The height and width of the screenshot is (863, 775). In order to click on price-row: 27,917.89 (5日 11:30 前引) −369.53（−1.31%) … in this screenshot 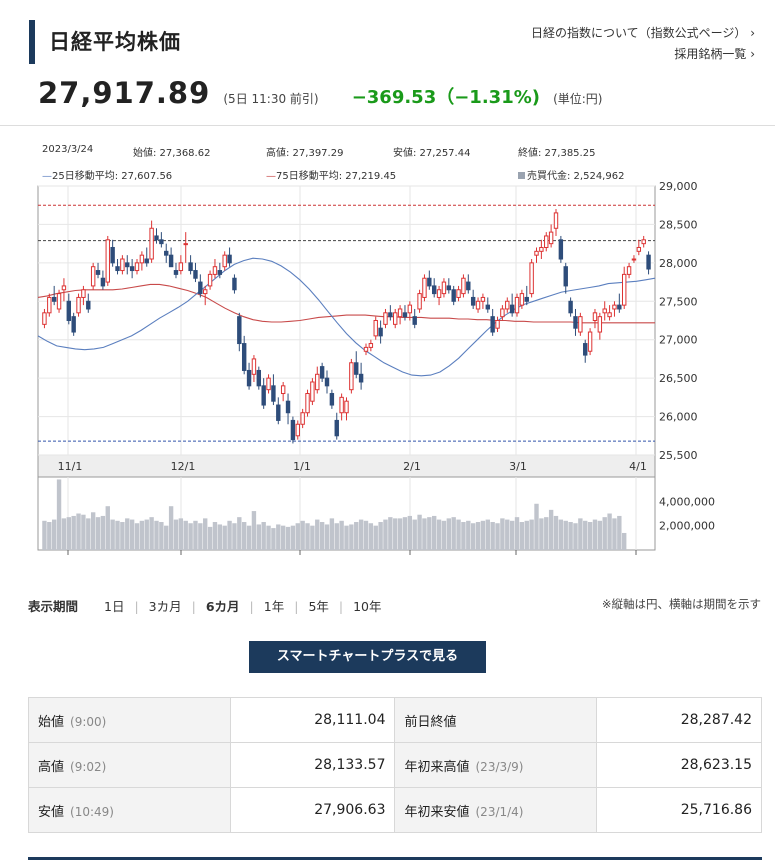, I will do `click(320, 93)`.